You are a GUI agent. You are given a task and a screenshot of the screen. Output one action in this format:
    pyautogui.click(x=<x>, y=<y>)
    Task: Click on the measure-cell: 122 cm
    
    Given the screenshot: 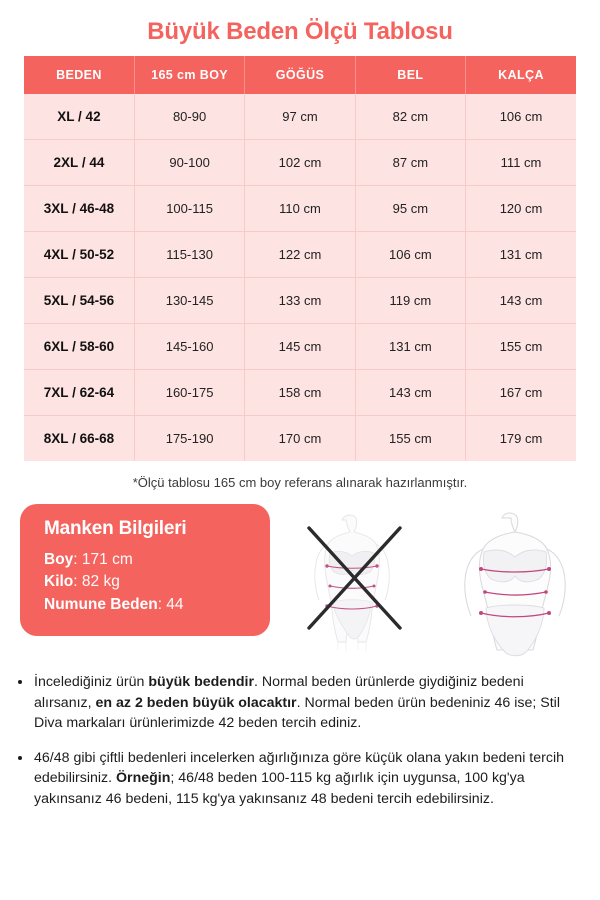 What is the action you would take?
    pyautogui.click(x=300, y=254)
    